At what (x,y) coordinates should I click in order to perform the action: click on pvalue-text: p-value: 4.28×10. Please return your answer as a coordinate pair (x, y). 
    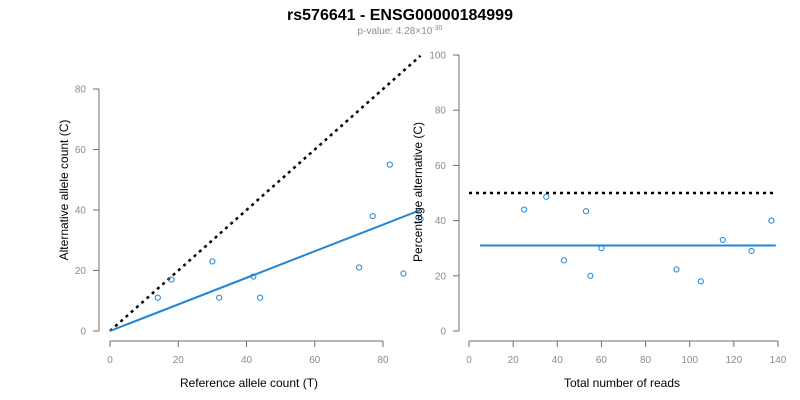
    Looking at the image, I should click on (395, 31).